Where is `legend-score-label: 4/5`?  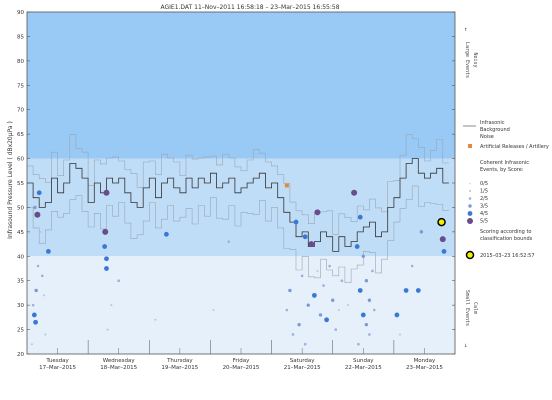
legend-score-label: 4/5 is located at coordinates (484, 214).